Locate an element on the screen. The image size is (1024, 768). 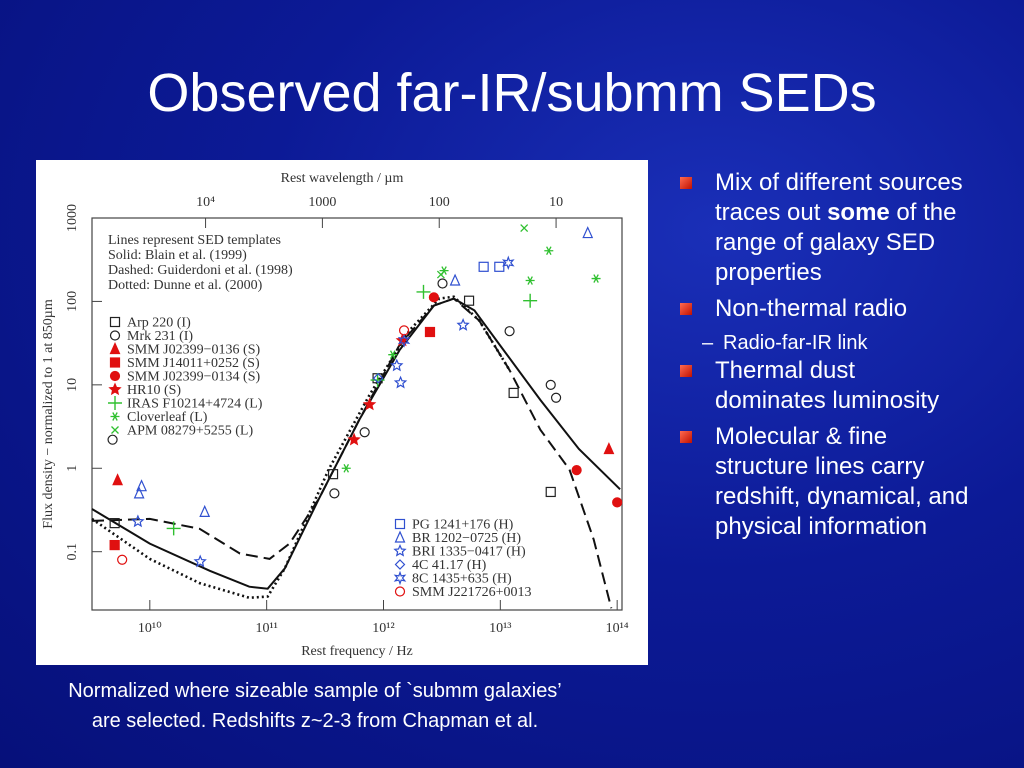
bullet-text: Thermal dust dominates luminosity is located at coordinates (827, 385).